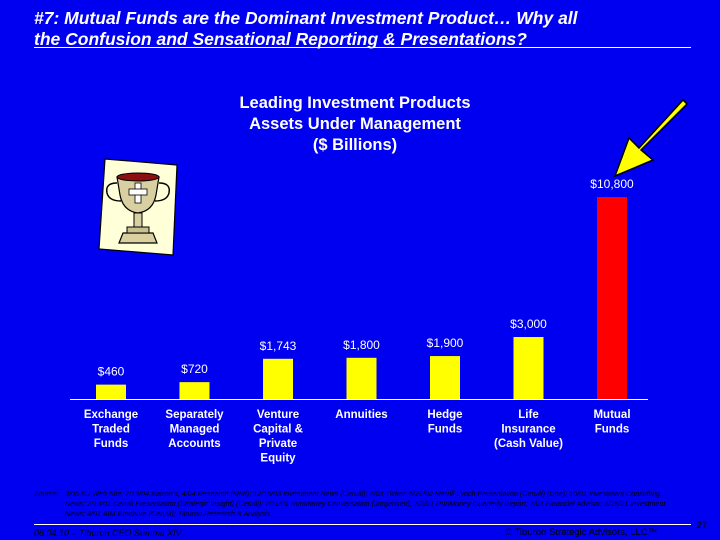 This screenshot has width=720, height=540. Describe the element at coordinates (361, 415) in the screenshot. I see `category-label-3-0: Annuities` at that location.